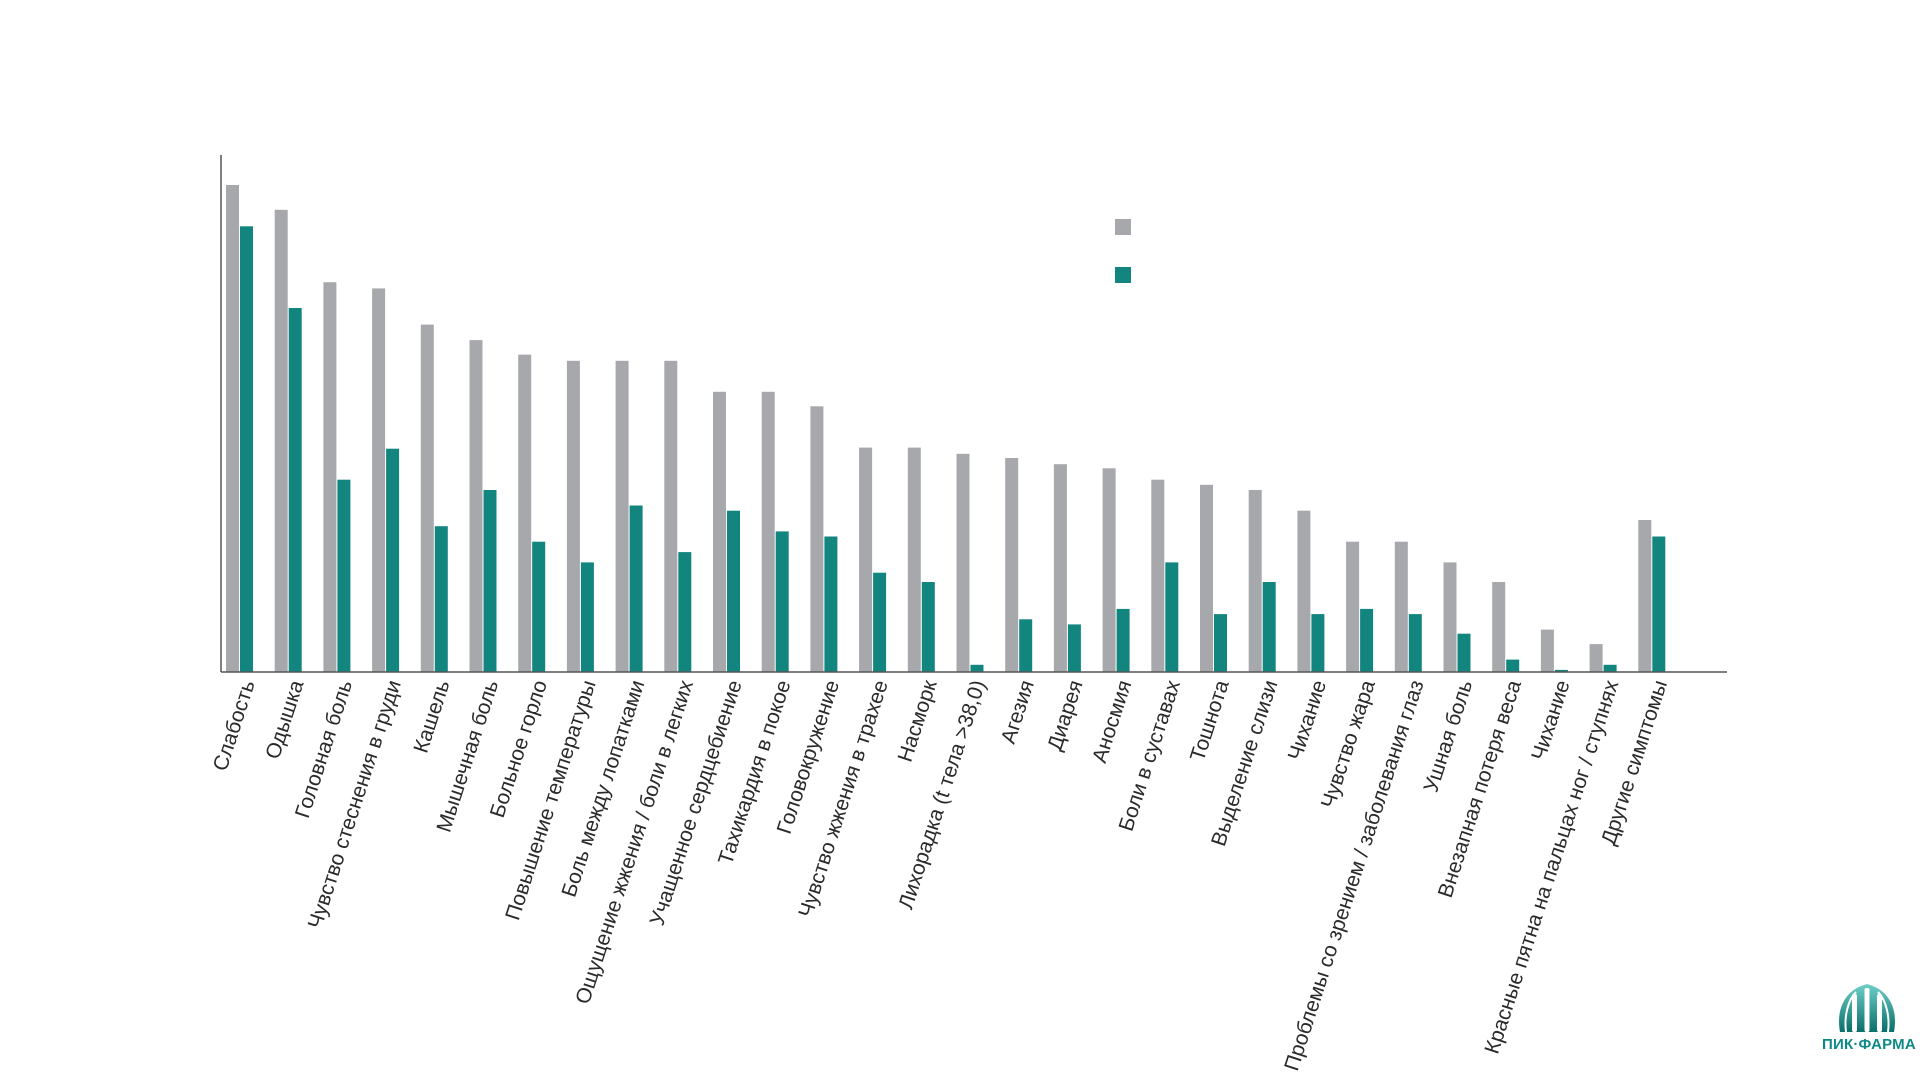  I want to click on pik-pharma-logo-icon, so click(1867, 1008).